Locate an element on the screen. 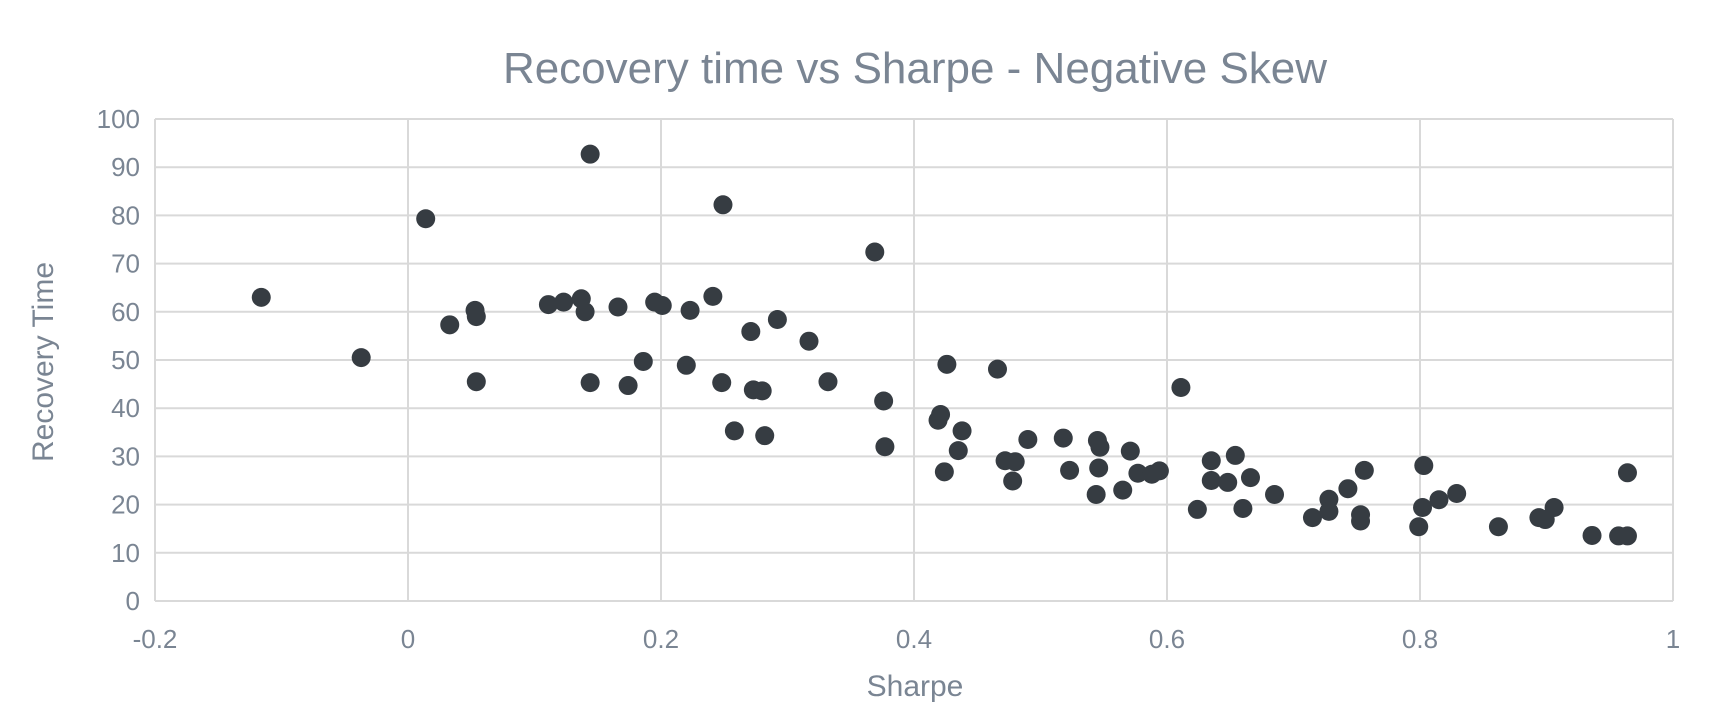  x-tick-label: 0.4 is located at coordinates (914, 639).